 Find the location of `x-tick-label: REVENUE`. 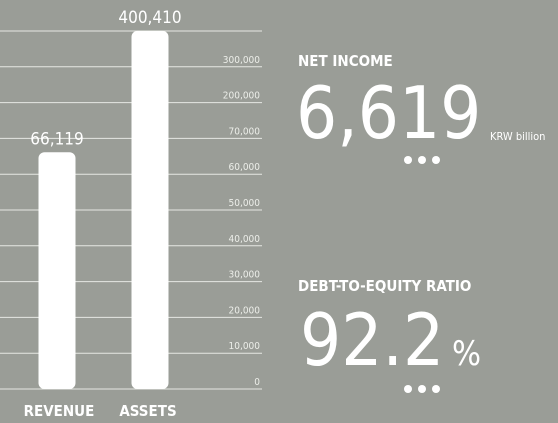

x-tick-label: REVENUE is located at coordinates (59, 411).